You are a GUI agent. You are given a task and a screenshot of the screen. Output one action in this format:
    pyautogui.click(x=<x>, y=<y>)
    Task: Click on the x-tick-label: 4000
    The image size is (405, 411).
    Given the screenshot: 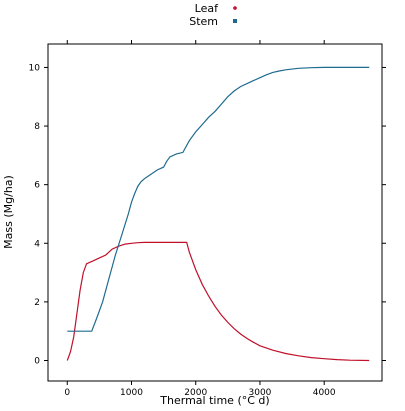 What is the action you would take?
    pyautogui.click(x=324, y=393)
    